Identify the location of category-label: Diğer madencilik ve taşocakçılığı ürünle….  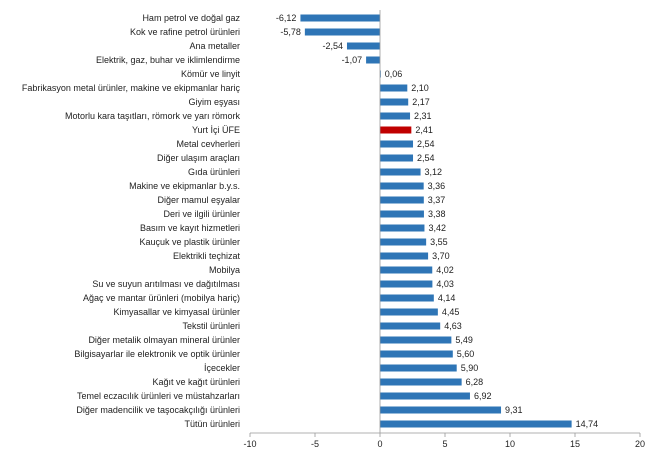
(158, 410).